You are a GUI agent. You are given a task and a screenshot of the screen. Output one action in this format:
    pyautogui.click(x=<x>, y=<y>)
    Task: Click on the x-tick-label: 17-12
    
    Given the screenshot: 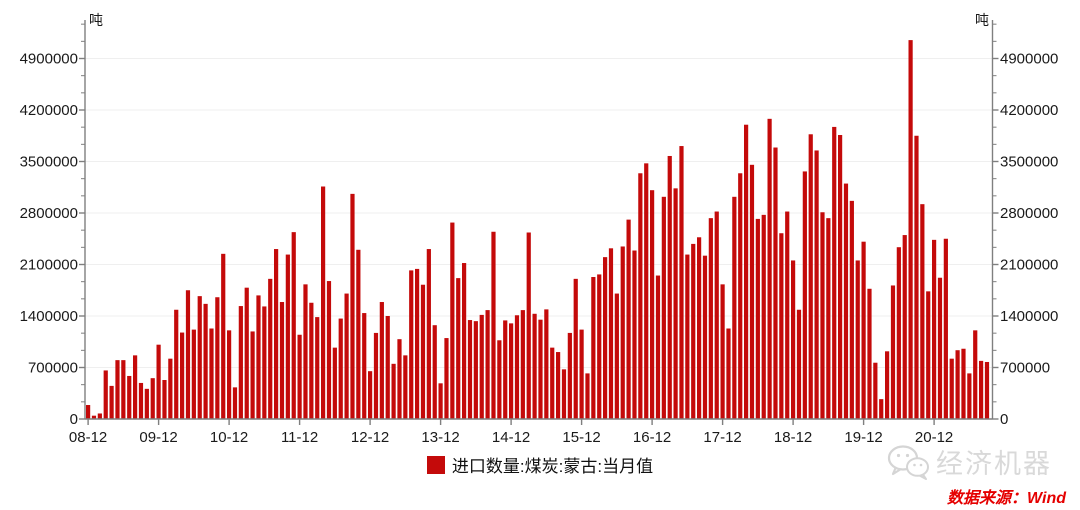 What is the action you would take?
    pyautogui.click(x=722, y=437)
    